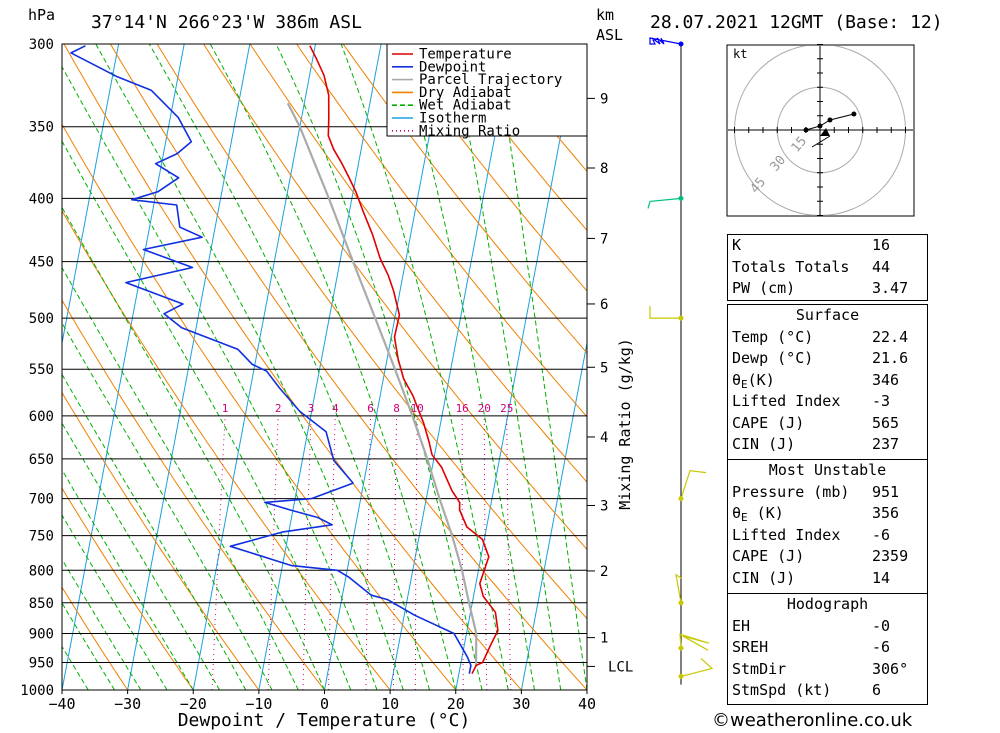 This screenshot has width=1000, height=733. Describe the element at coordinates (41, 199) in the screenshot. I see `pressure-tick-label: 400` at that location.